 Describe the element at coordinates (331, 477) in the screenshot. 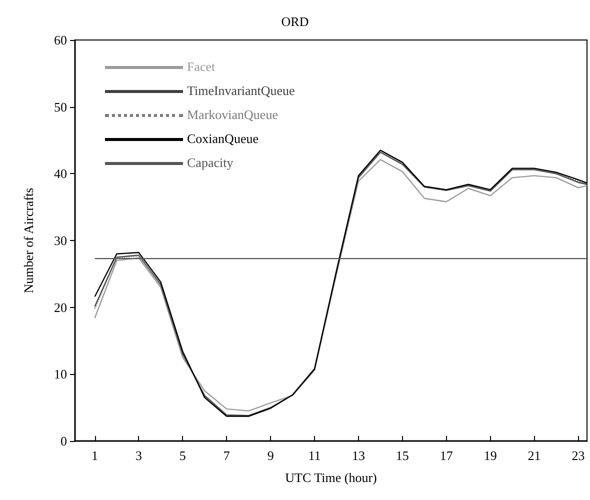

I see `x-axis-title: UTC Time (hour)` at that location.